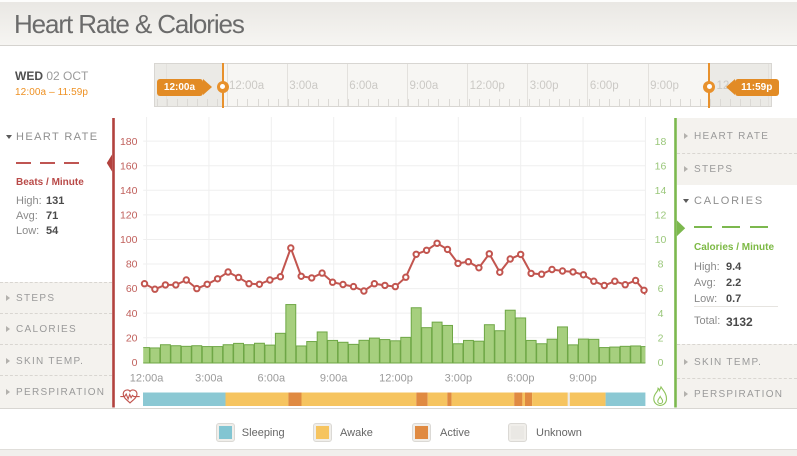  I want to click on svg-text: 160, so click(129, 166).